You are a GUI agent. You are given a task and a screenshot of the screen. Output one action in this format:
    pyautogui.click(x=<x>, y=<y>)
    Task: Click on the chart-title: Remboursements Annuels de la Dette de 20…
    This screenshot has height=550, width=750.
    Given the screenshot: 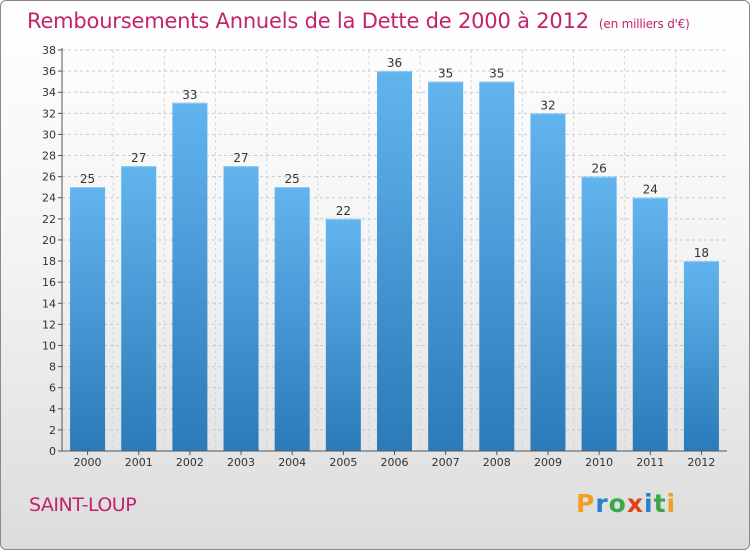 What is the action you would take?
    pyautogui.click(x=358, y=21)
    